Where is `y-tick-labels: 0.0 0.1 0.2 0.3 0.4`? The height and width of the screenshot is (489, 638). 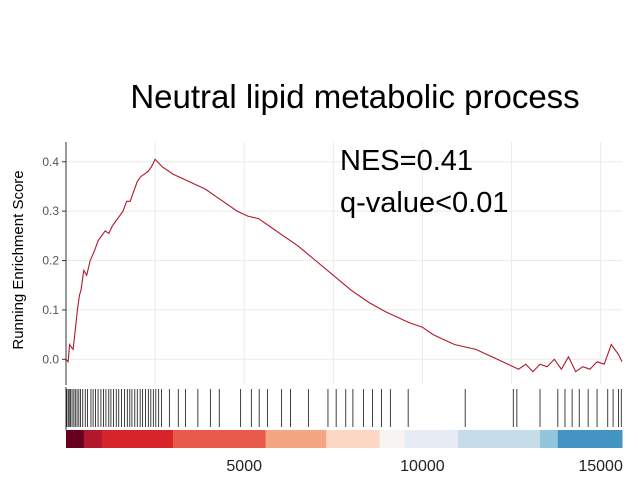
y-tick-labels: 0.0 0.1 0.2 0.3 0.4 is located at coordinates (54, 260).